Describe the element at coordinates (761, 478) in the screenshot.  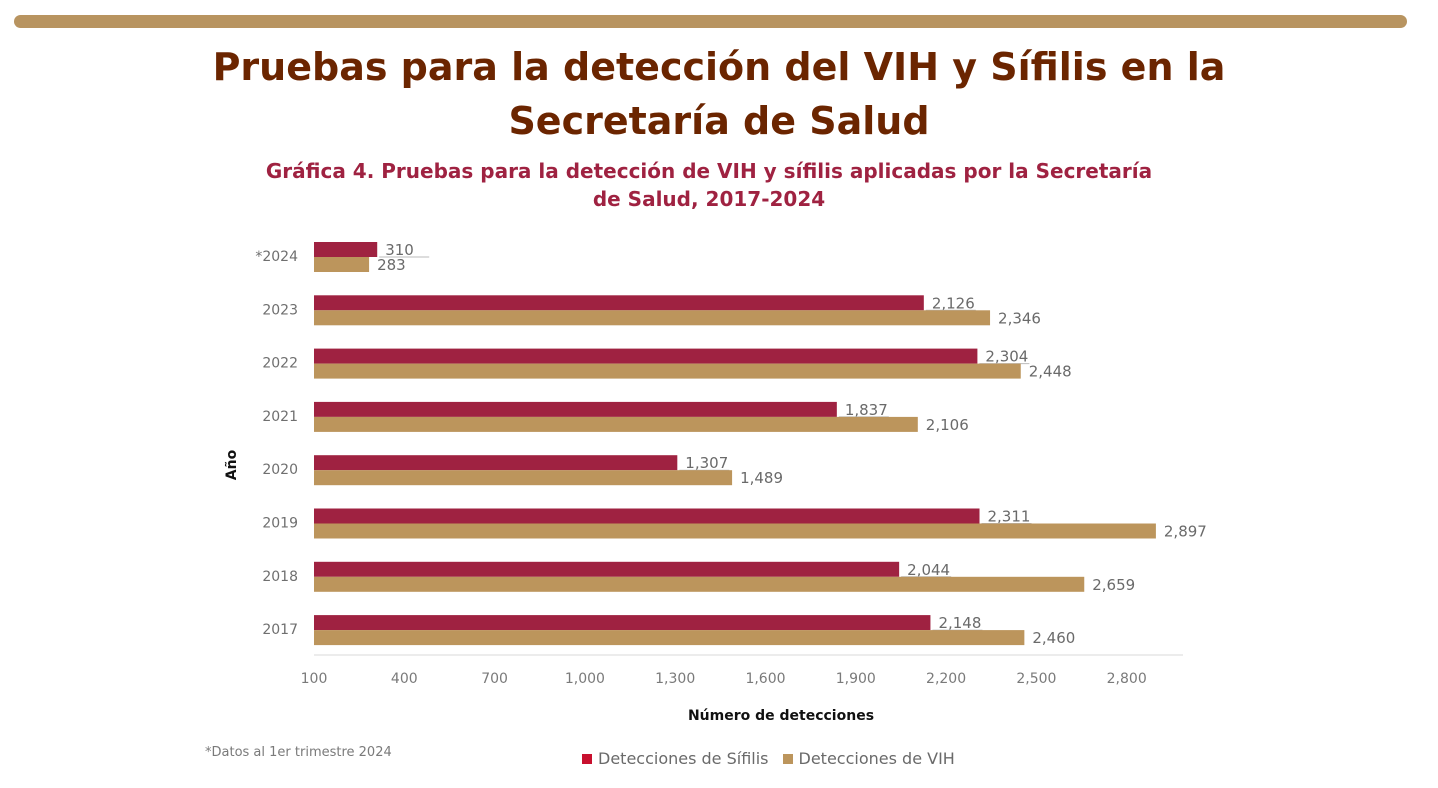
I see `data-label-vih: 1,489` at that location.